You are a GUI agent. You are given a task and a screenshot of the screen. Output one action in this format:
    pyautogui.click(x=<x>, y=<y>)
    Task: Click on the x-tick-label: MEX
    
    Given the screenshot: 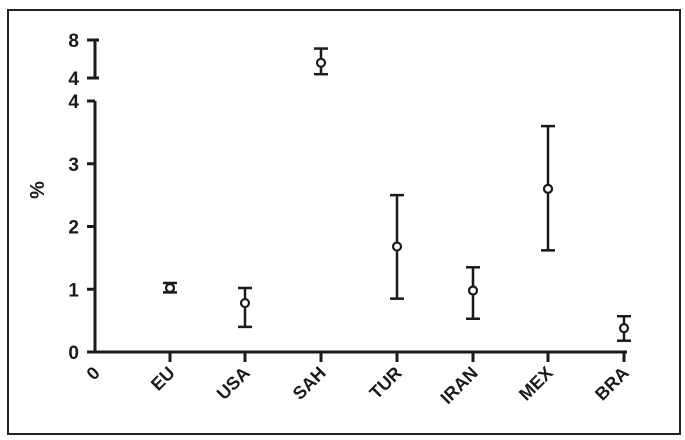 What is the action you would take?
    pyautogui.click(x=536, y=384)
    